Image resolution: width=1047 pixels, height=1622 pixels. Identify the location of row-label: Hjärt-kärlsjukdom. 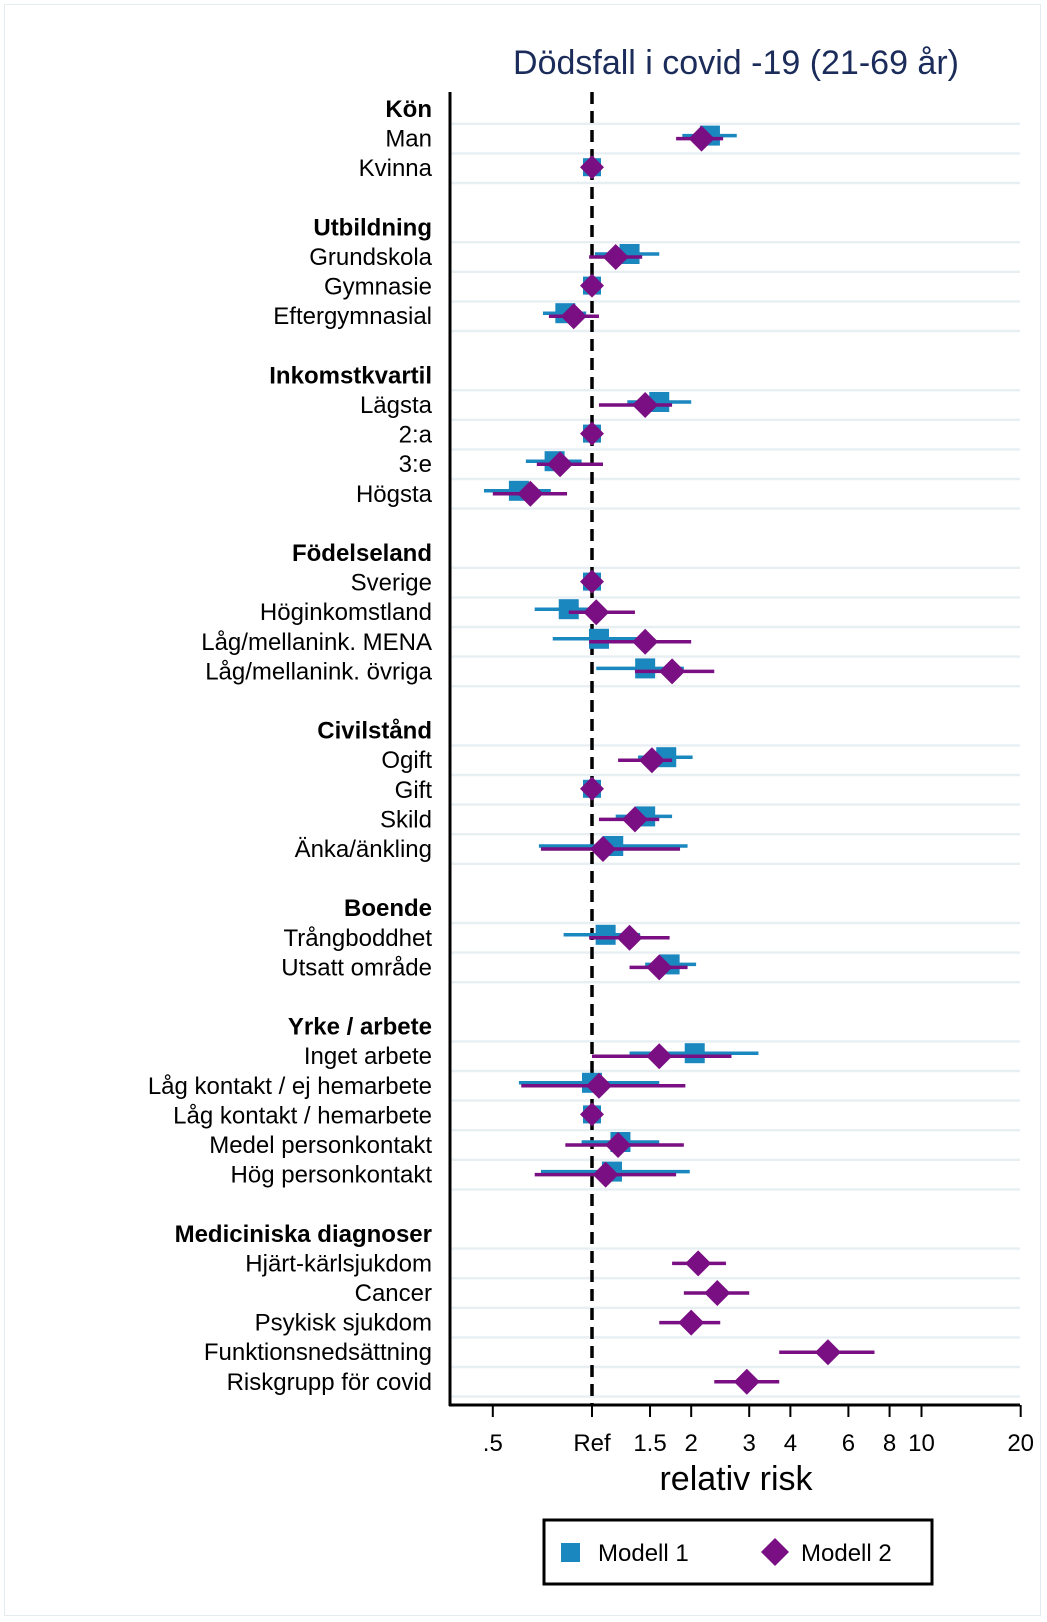
(338, 1263).